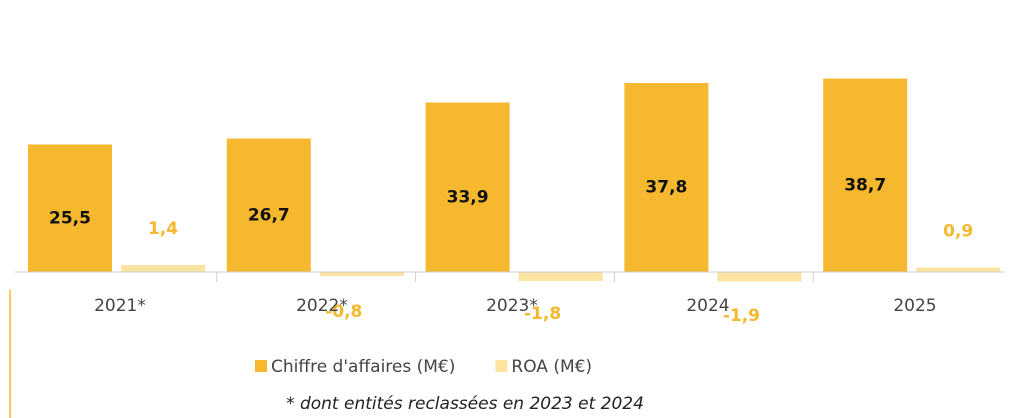 The image size is (1025, 418). What do you see at coordinates (958, 232) in the screenshot?
I see `value-label: 0,9` at bounding box center [958, 232].